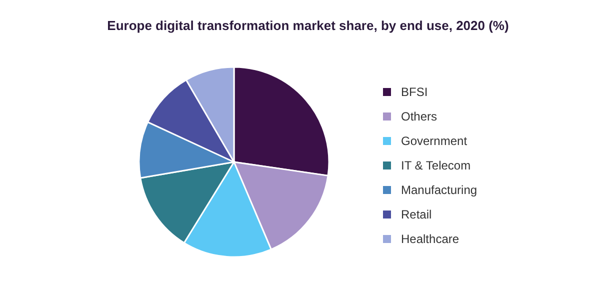  What do you see at coordinates (308, 25) in the screenshot?
I see `chart-title: Europe digital transformation market share, by end use, 2020 (%)` at bounding box center [308, 25].